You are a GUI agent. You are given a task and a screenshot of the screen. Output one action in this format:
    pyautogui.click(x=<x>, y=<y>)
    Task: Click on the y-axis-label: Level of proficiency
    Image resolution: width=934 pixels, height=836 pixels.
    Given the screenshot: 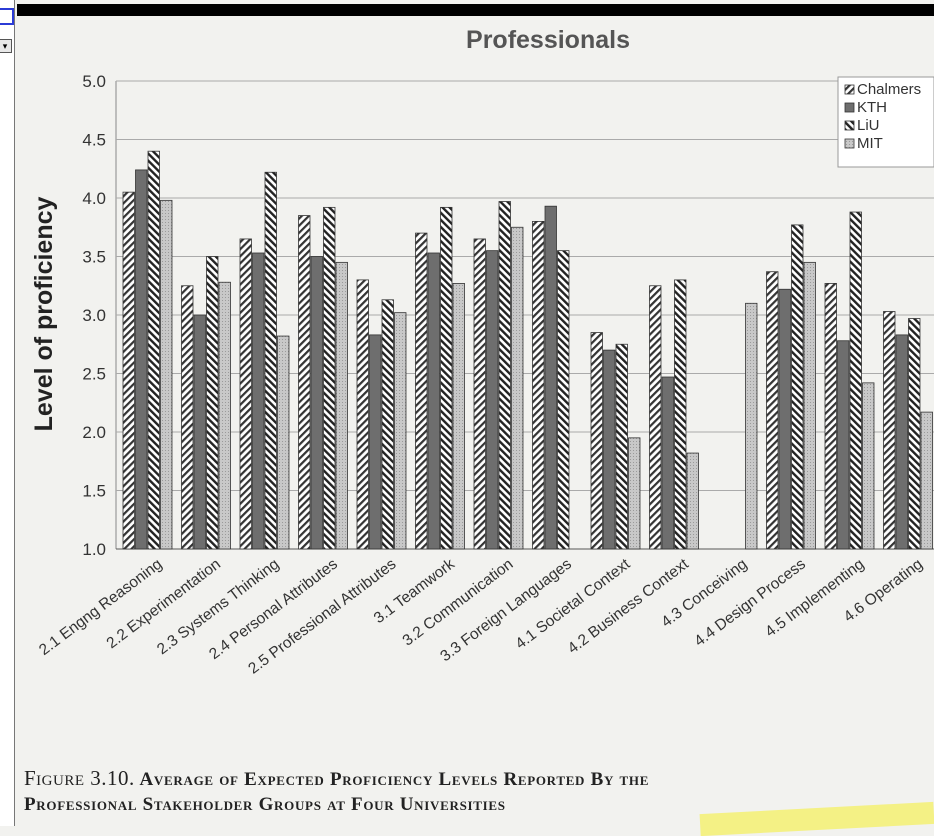 What is the action you would take?
    pyautogui.click(x=44, y=314)
    